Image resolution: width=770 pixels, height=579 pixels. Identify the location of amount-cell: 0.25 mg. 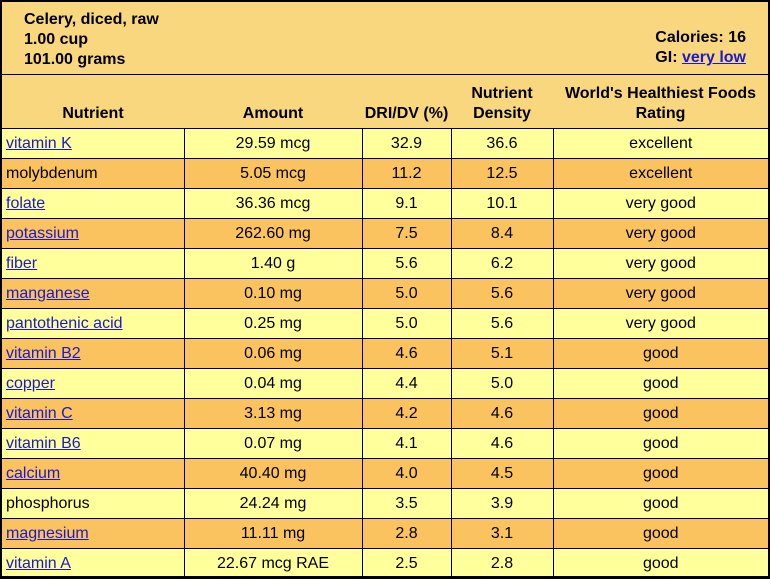
(273, 323).